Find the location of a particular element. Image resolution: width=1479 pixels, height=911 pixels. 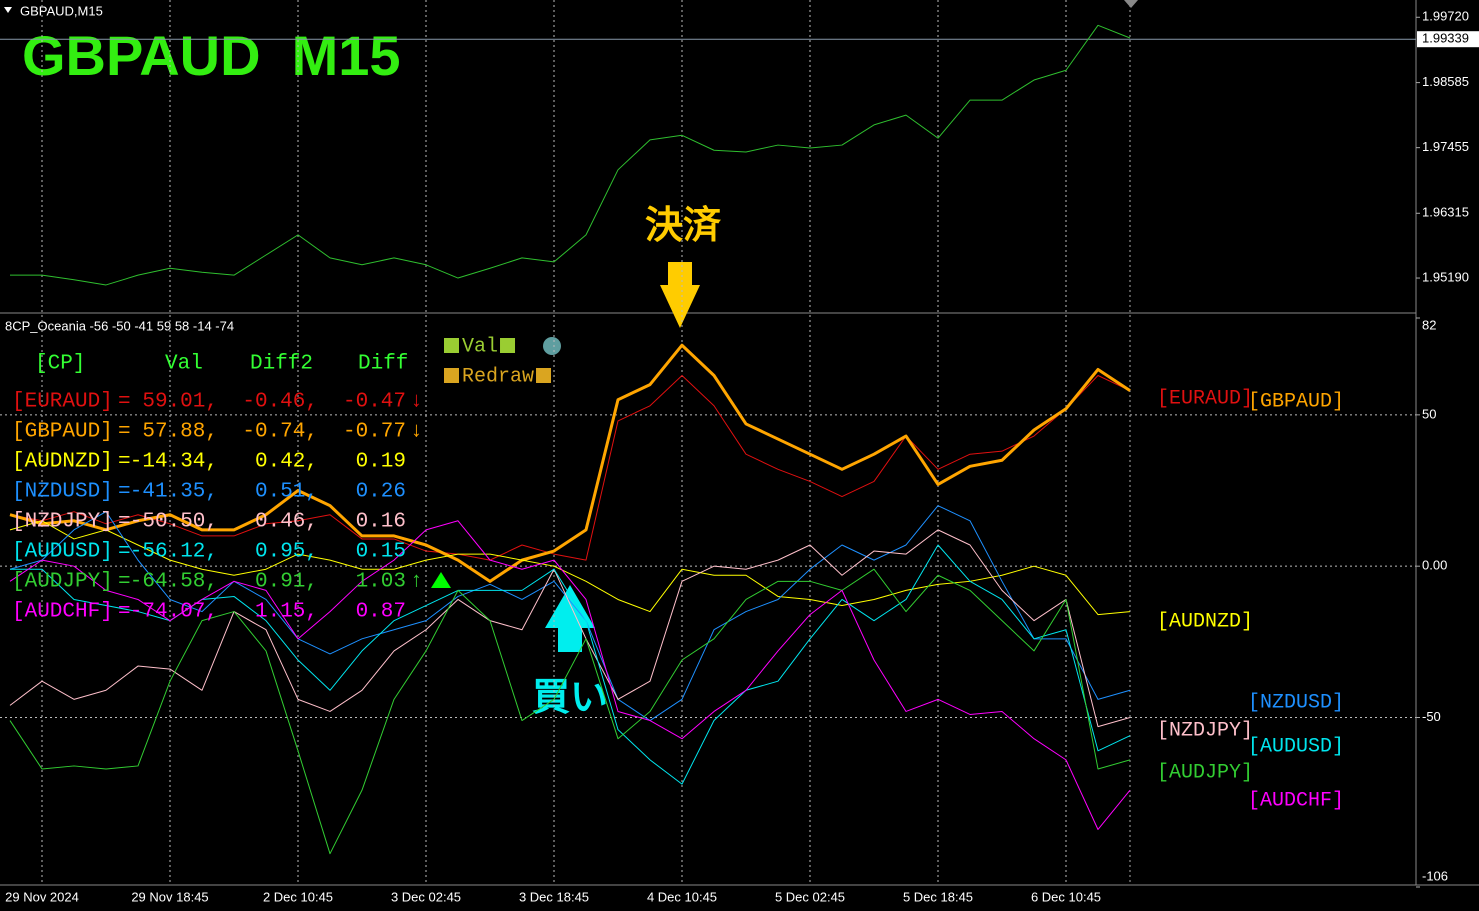

y-tick-label: 0.00 is located at coordinates (1434, 565).